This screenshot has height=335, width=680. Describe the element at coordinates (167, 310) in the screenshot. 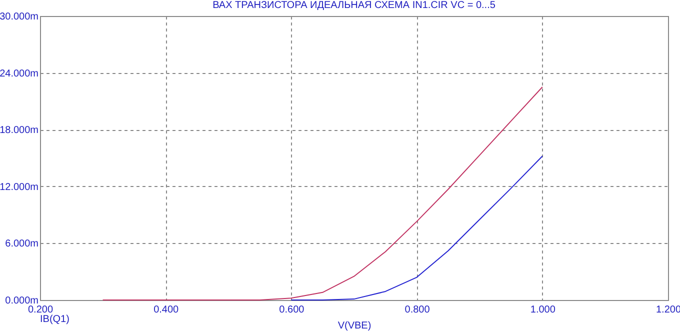

I see `x-tick-label: 0.400` at that location.